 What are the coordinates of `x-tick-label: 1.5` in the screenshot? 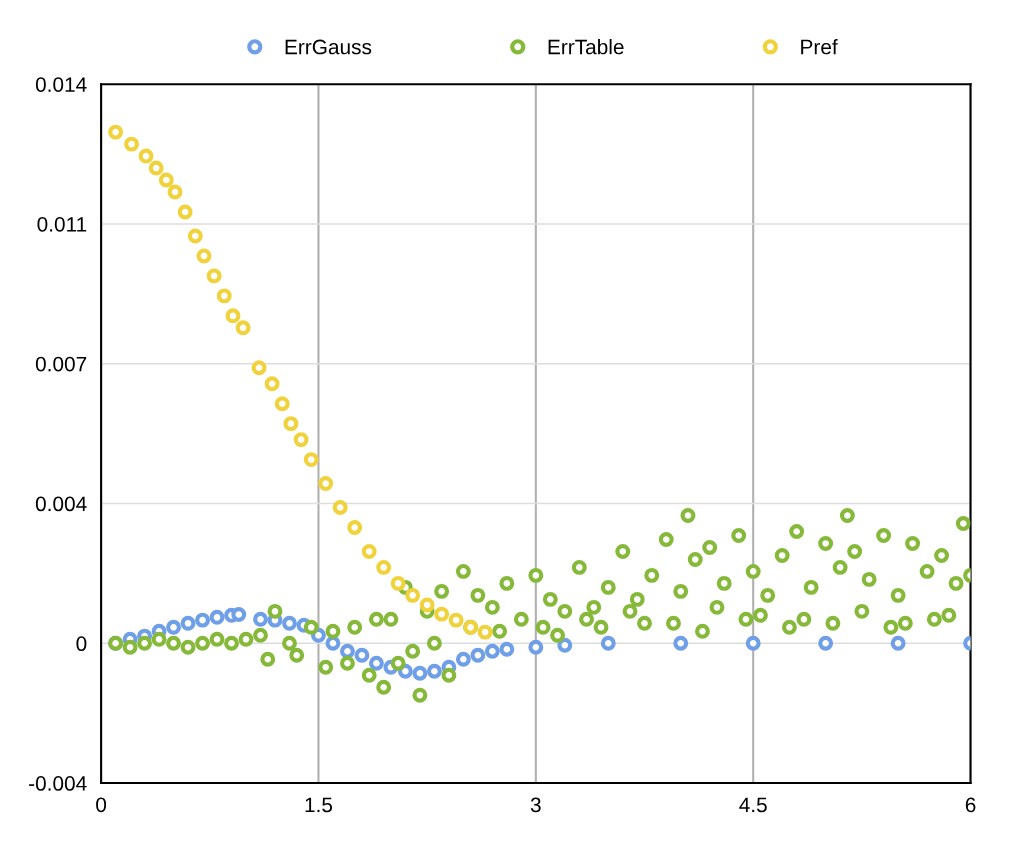 It's located at (319, 805).